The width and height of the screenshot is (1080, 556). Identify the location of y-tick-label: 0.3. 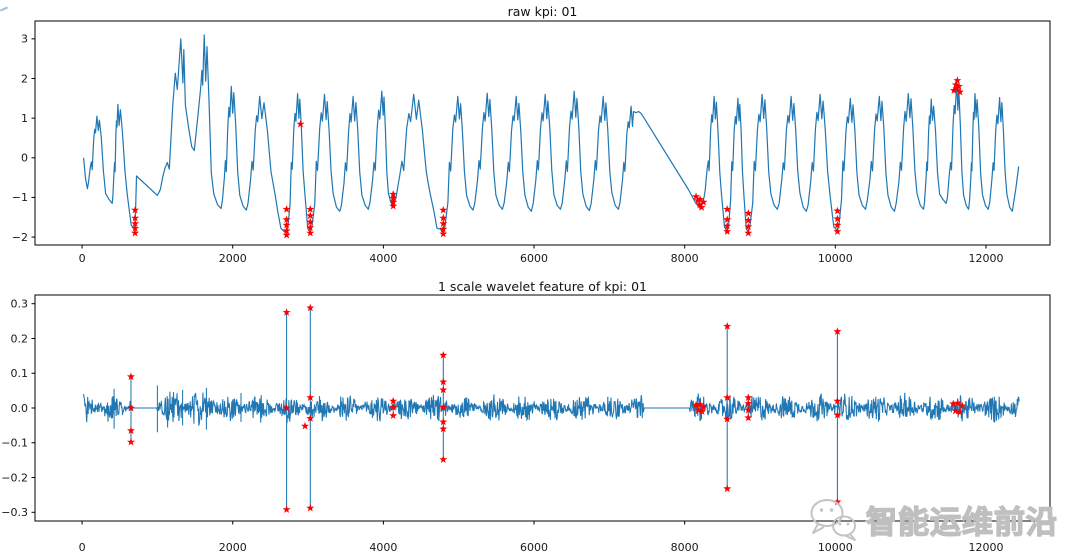
(20, 303).